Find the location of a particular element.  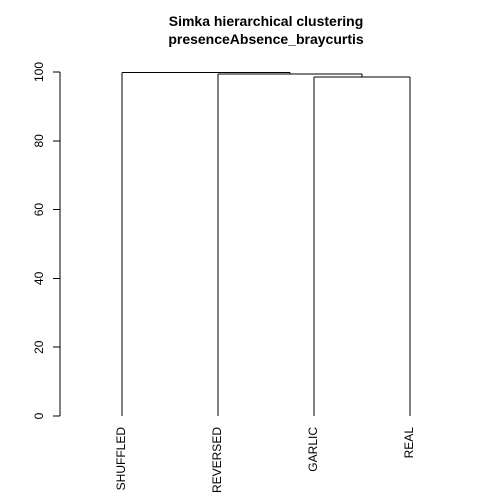

leaf-label-shuffled: SHUFFLED is located at coordinates (121, 459).